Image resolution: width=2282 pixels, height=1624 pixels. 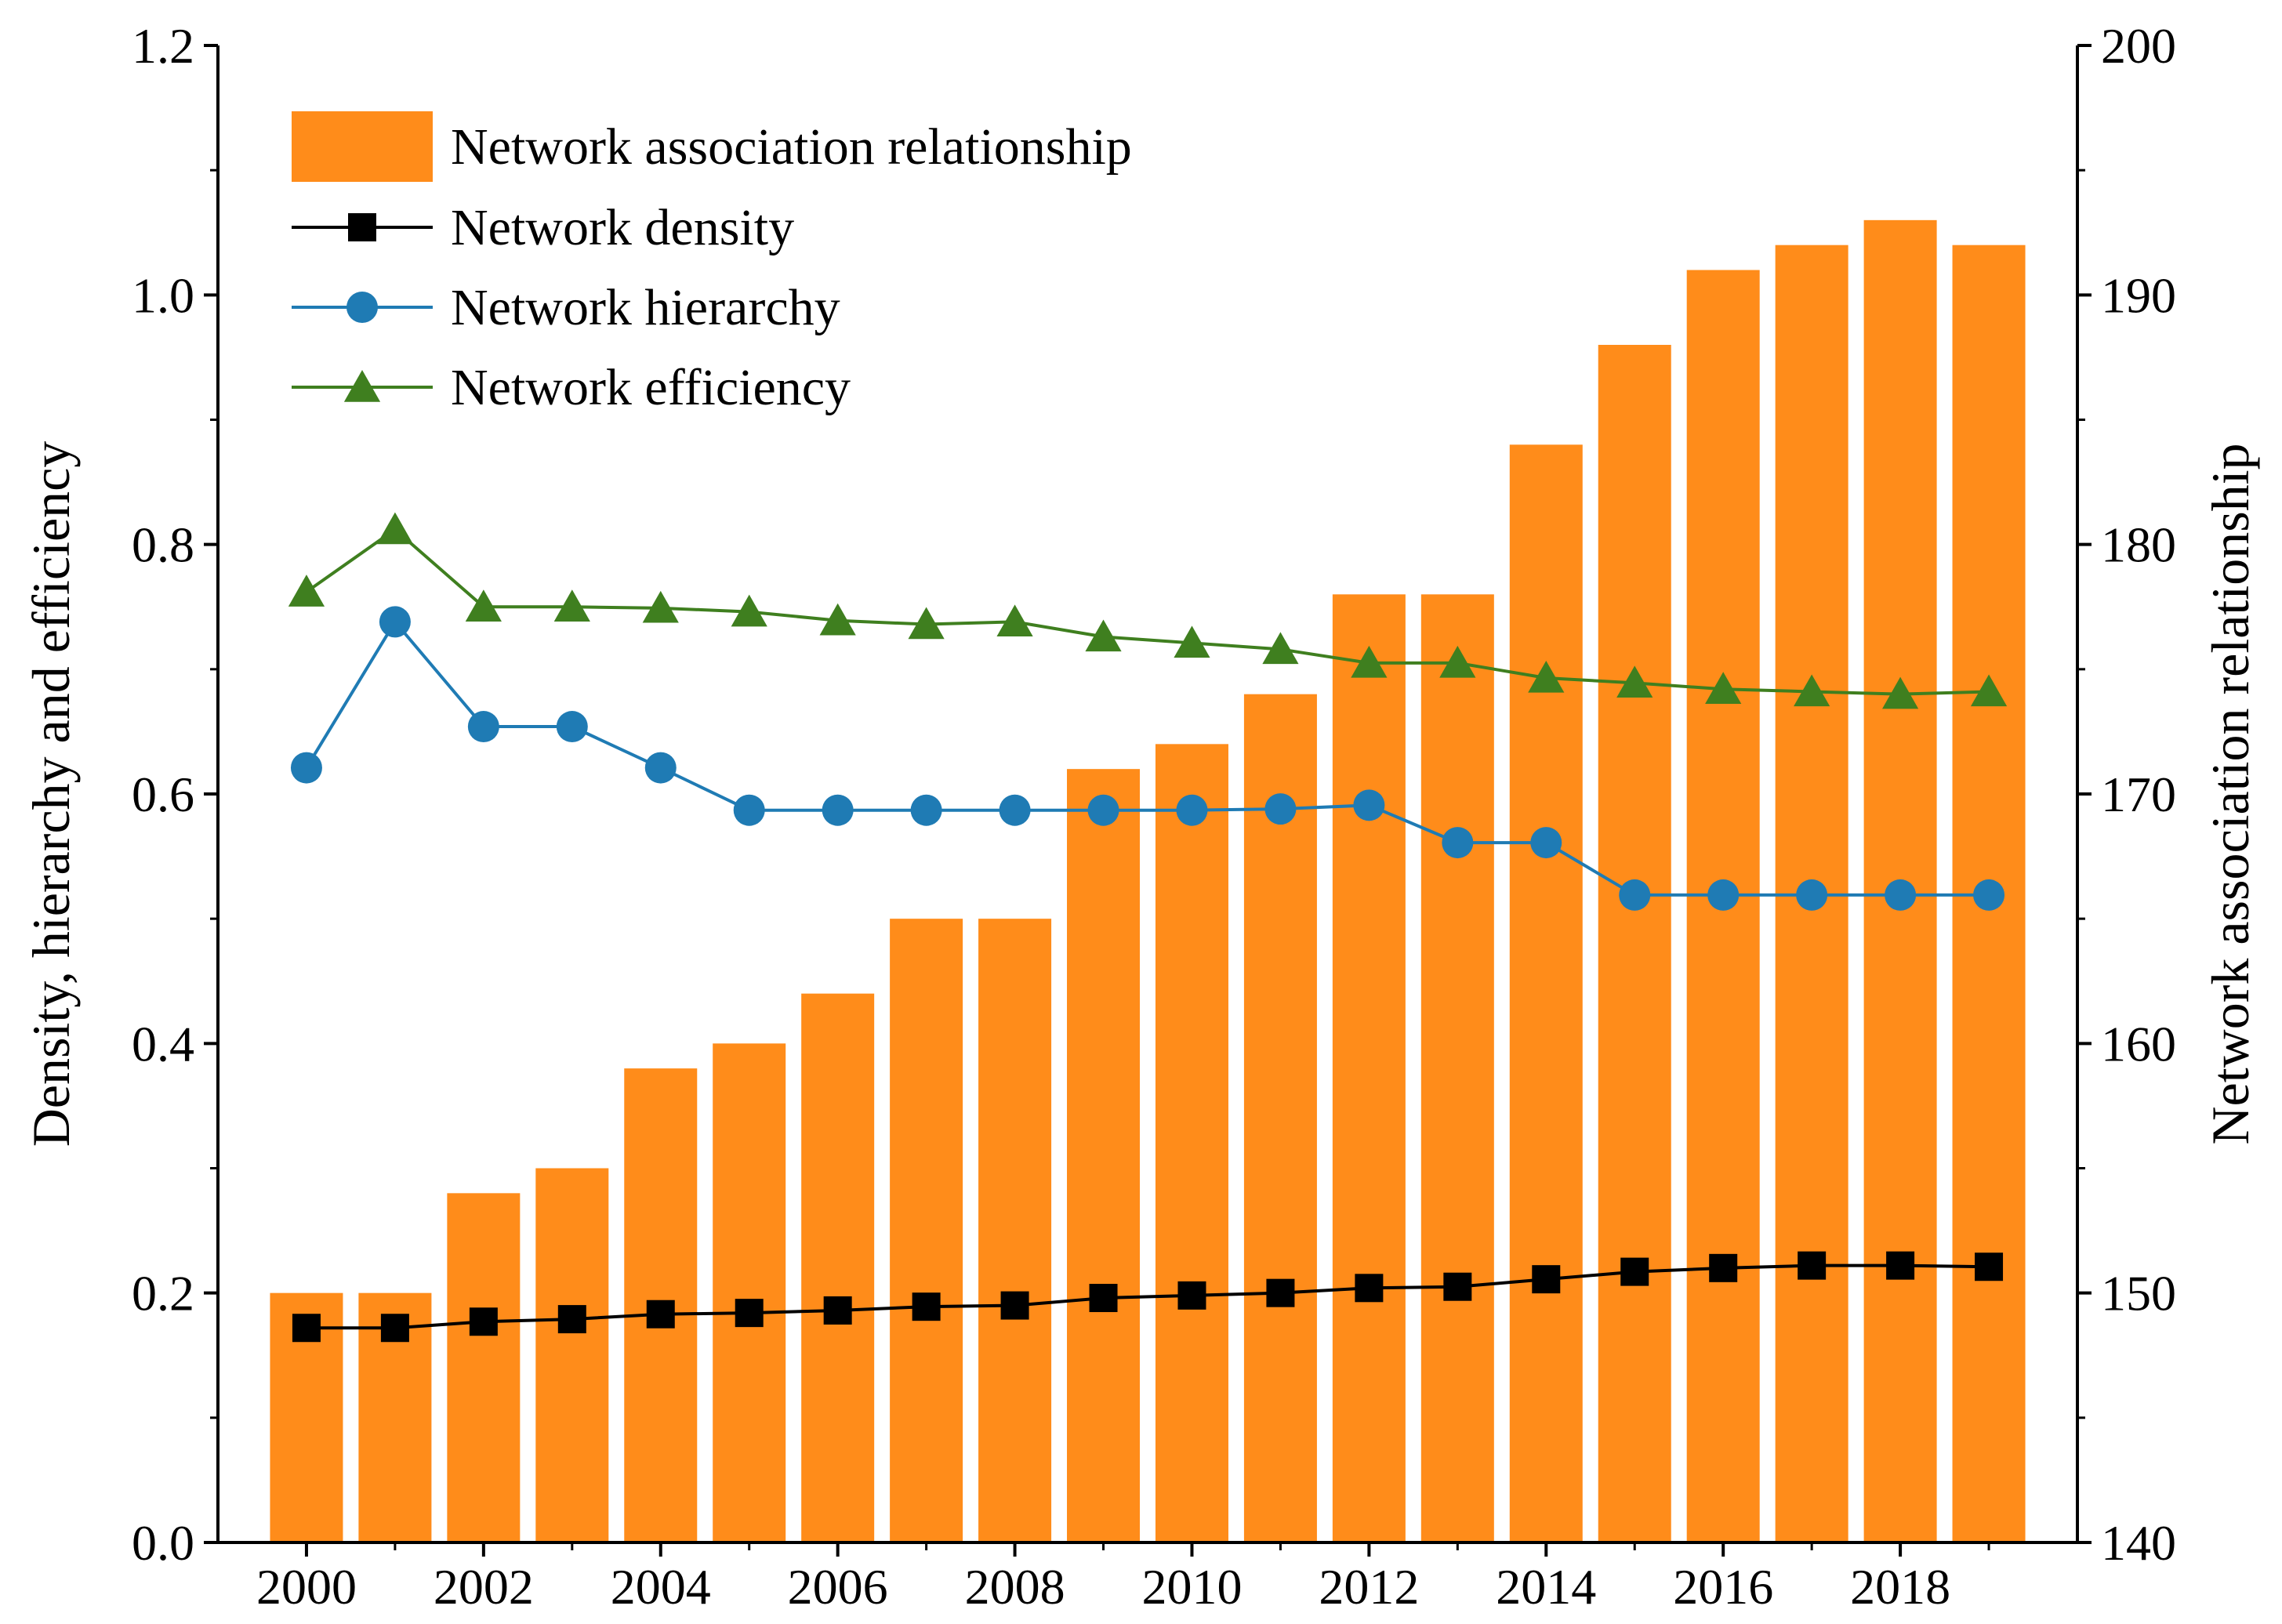 I want to click on legend-label: Network density, so click(x=622, y=227).